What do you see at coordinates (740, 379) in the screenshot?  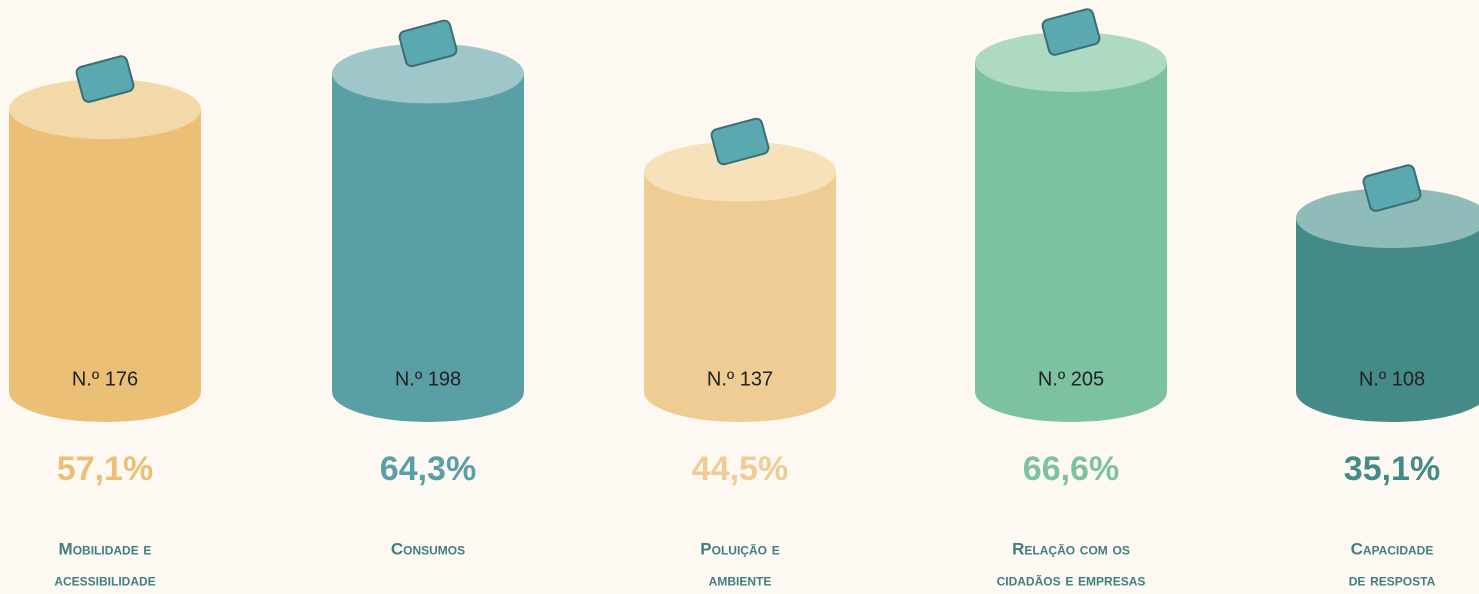 I see `count-label: N.º 137` at bounding box center [740, 379].